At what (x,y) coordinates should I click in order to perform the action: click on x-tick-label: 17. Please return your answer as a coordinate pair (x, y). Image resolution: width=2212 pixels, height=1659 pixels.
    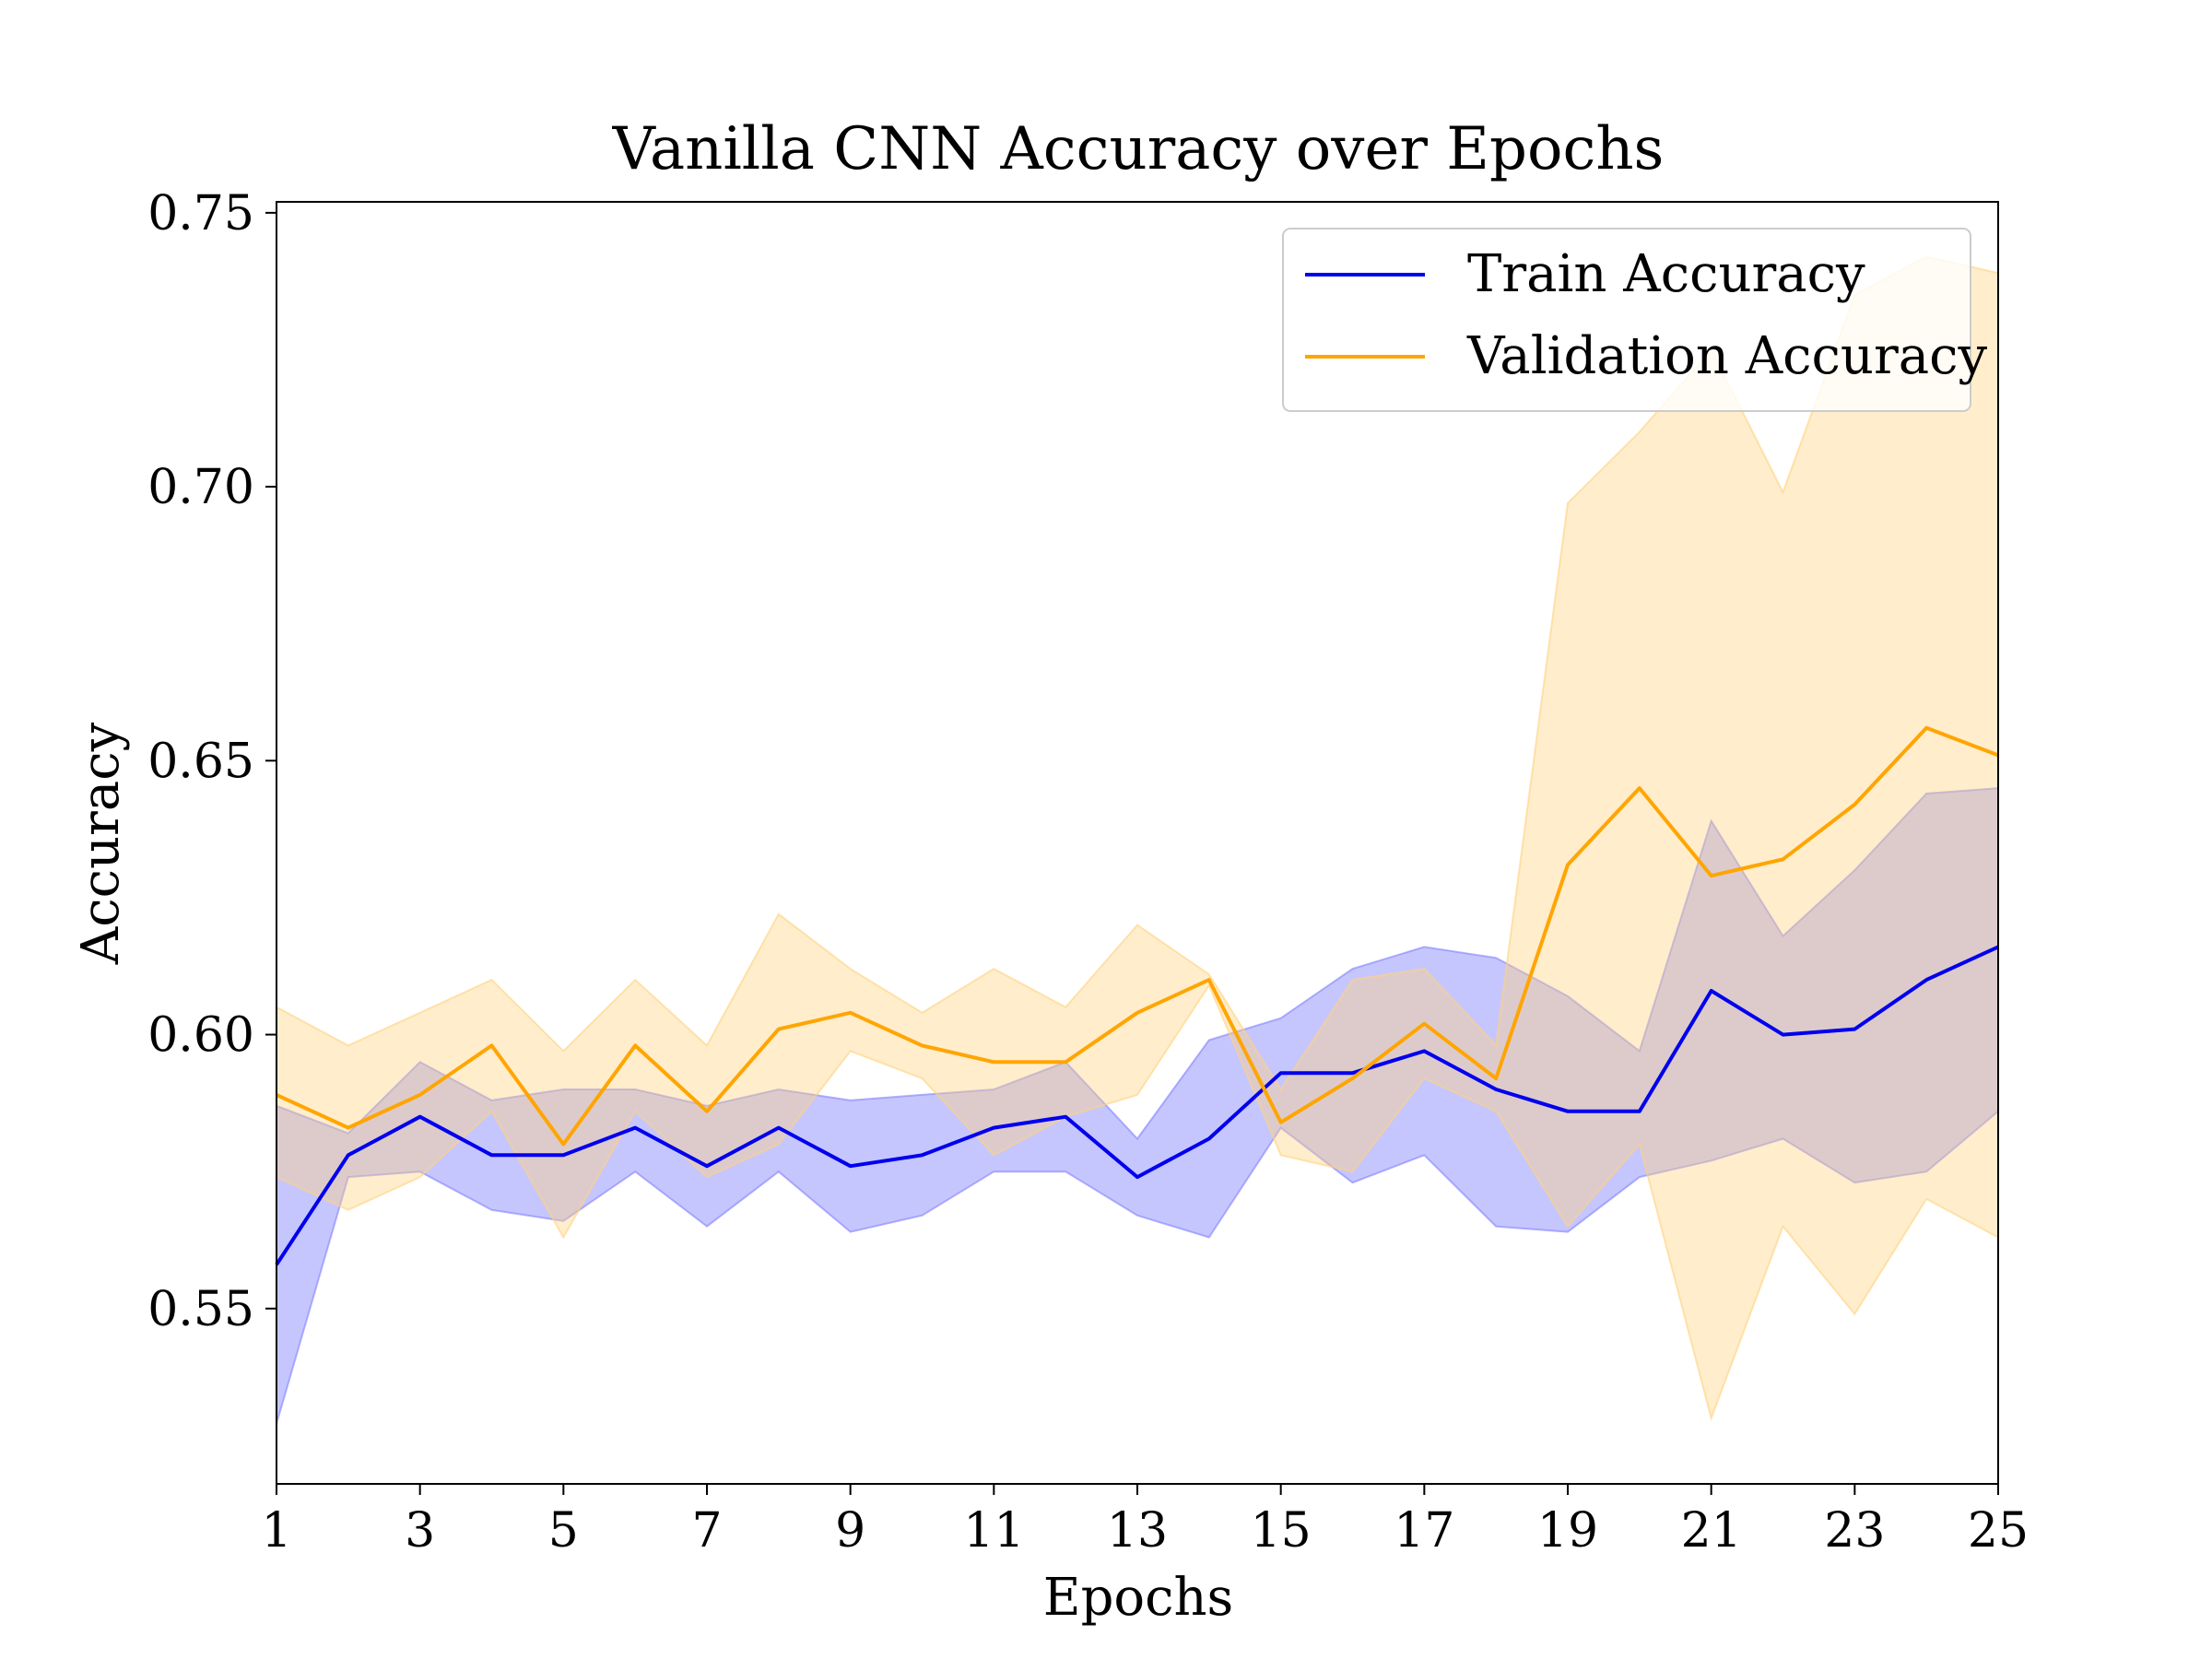
    Looking at the image, I should click on (1424, 1531).